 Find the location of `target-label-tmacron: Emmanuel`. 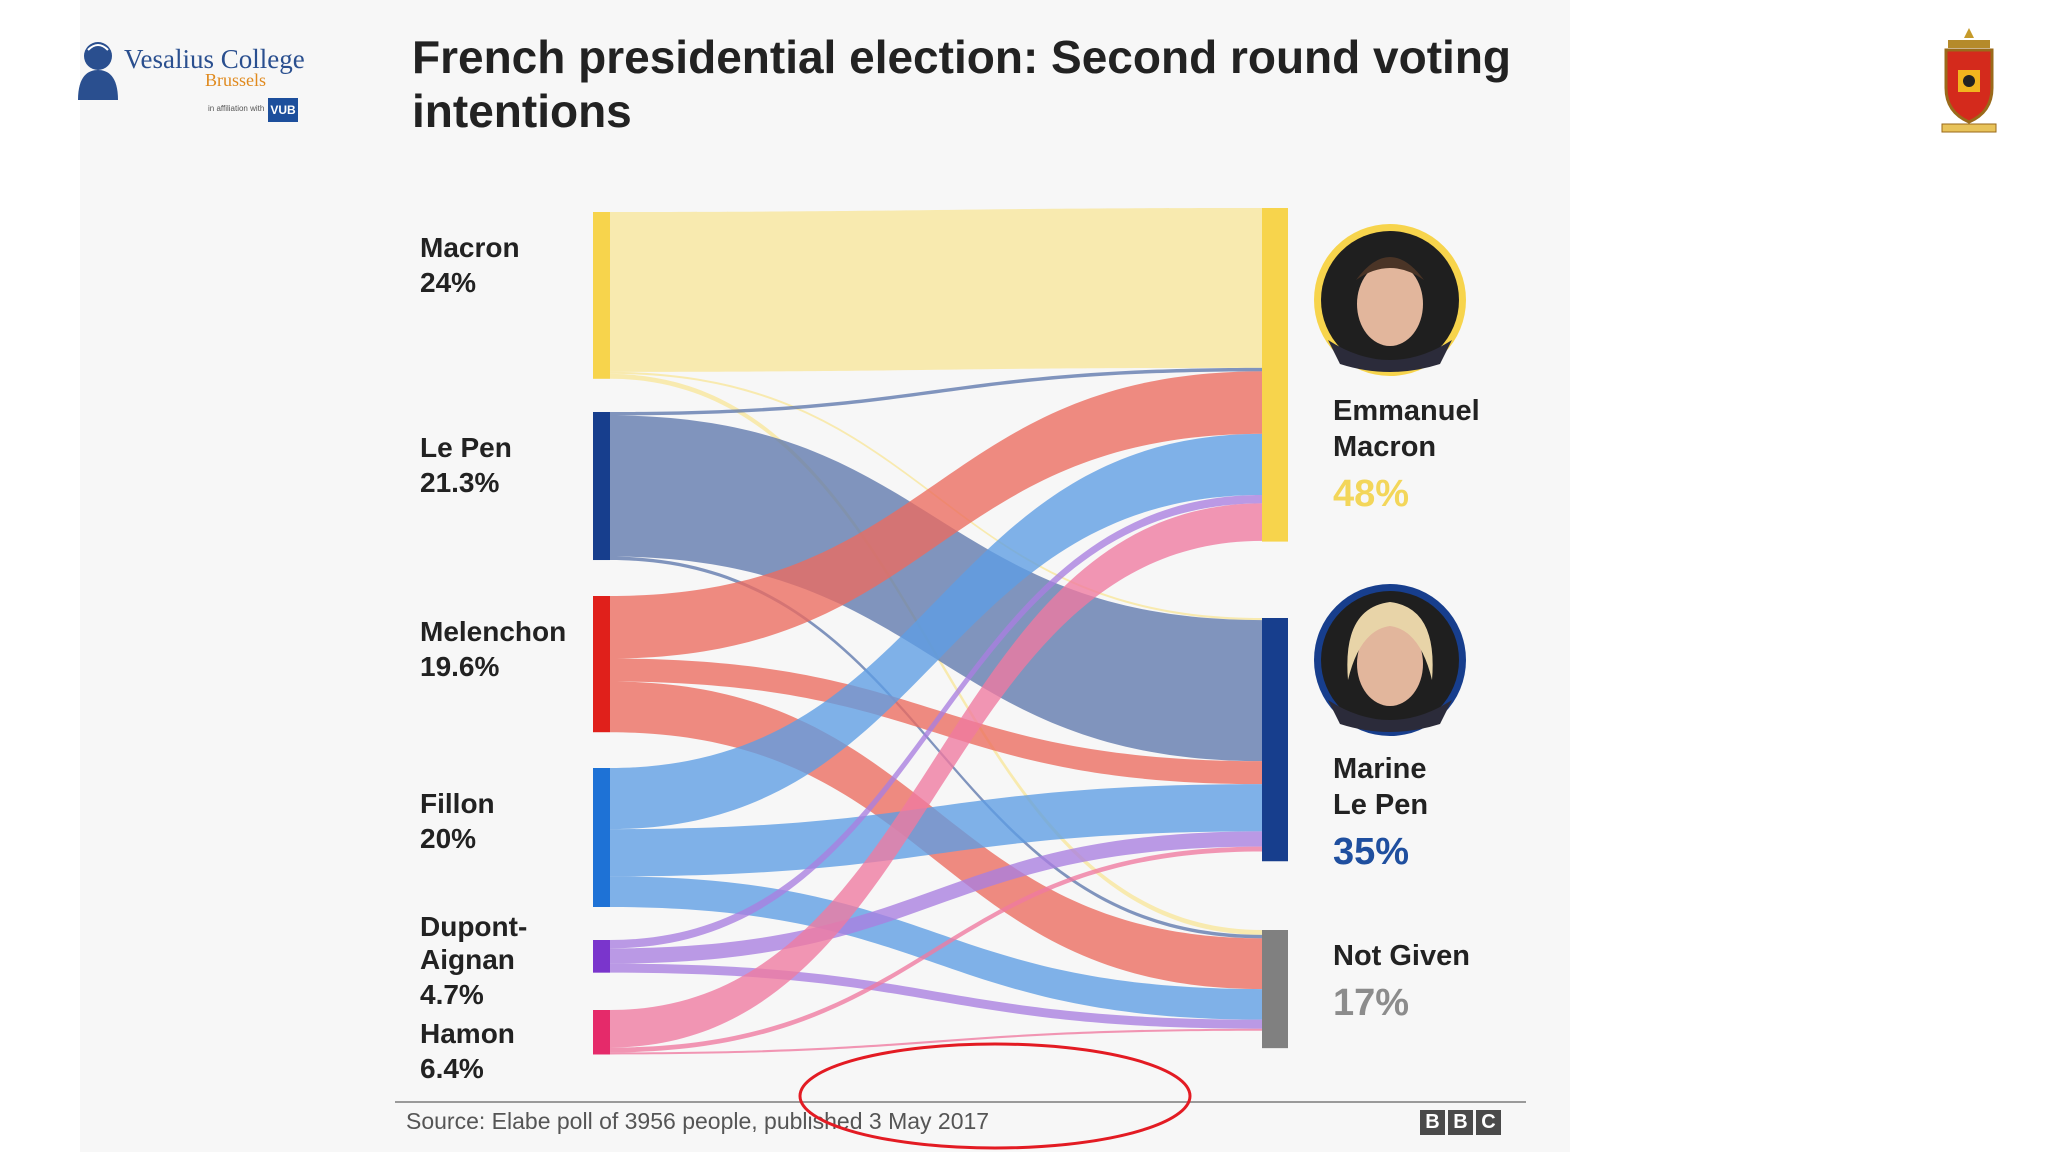

target-label-tmacron: Emmanuel is located at coordinates (1406, 411).